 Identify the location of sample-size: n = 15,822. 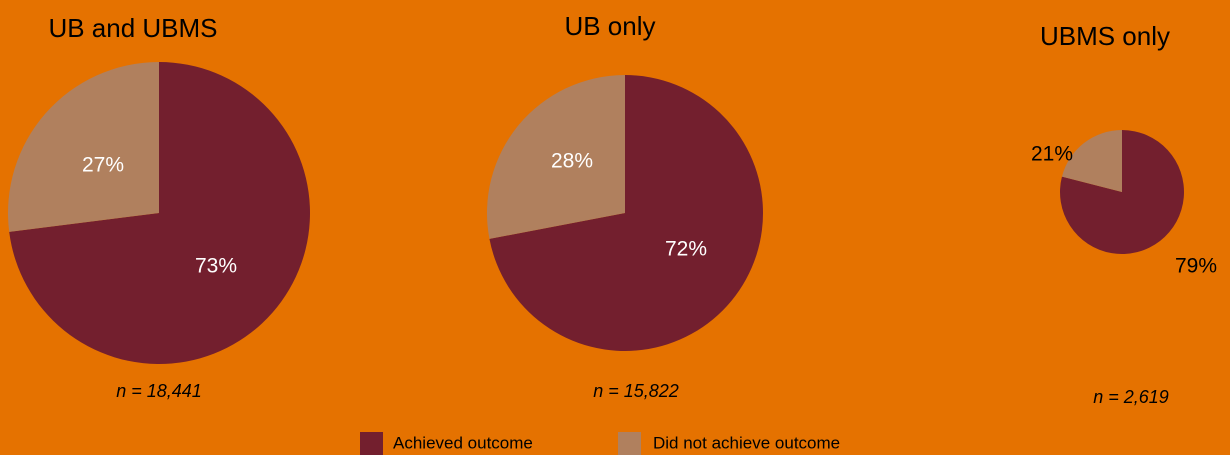
(636, 391).